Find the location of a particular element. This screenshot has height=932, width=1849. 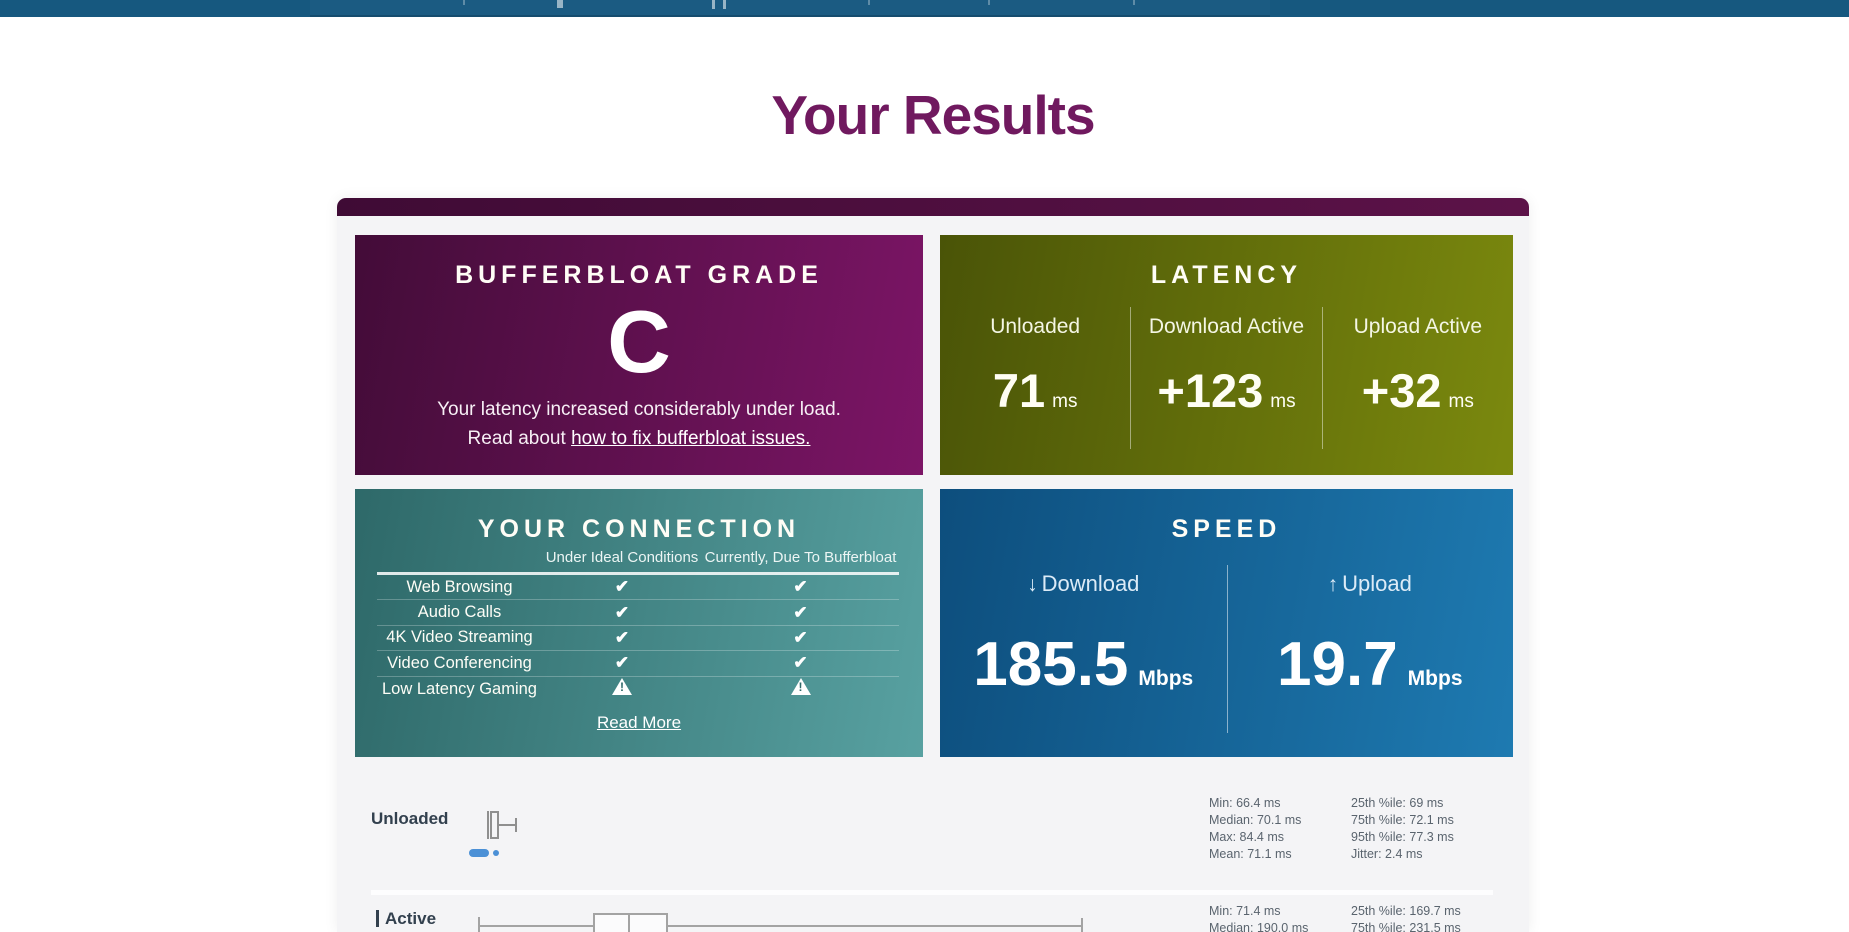

top-nav is located at coordinates (924, 8).